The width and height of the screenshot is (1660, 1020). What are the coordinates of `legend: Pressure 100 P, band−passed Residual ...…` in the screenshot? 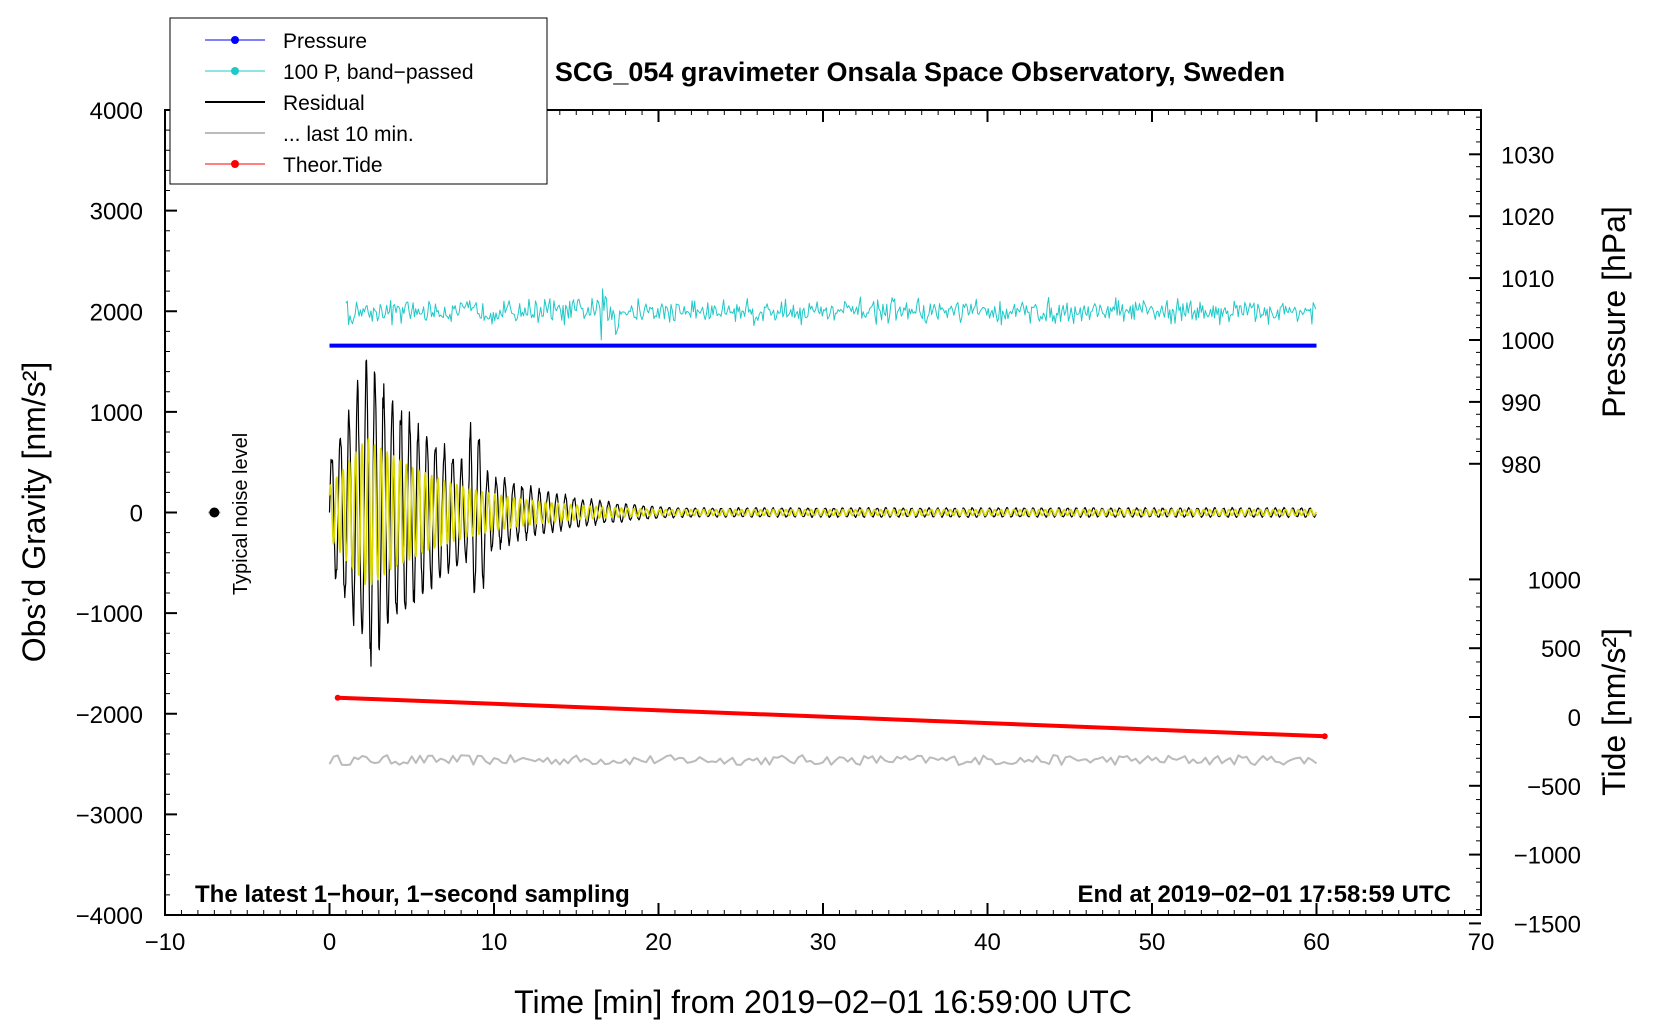 It's located at (358, 101).